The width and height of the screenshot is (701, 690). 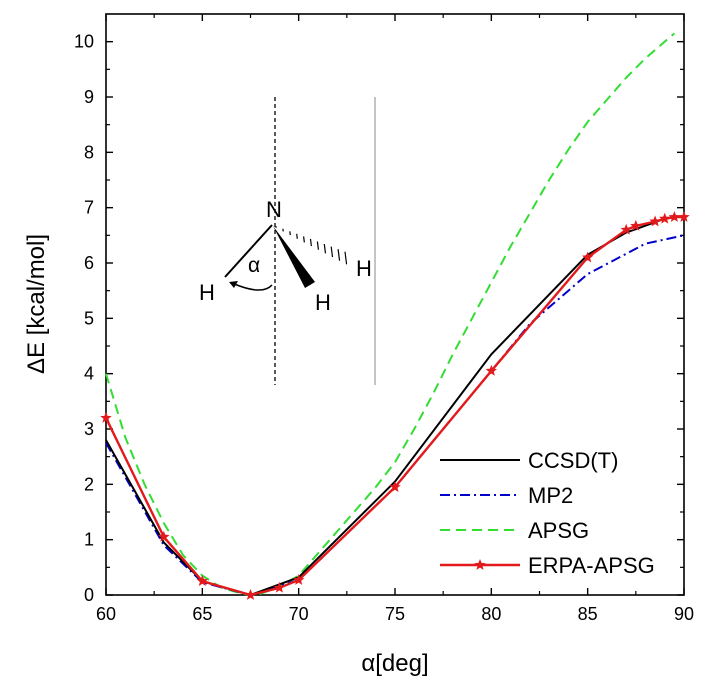 I want to click on legend-label-mp2: MP2, so click(x=550, y=495).